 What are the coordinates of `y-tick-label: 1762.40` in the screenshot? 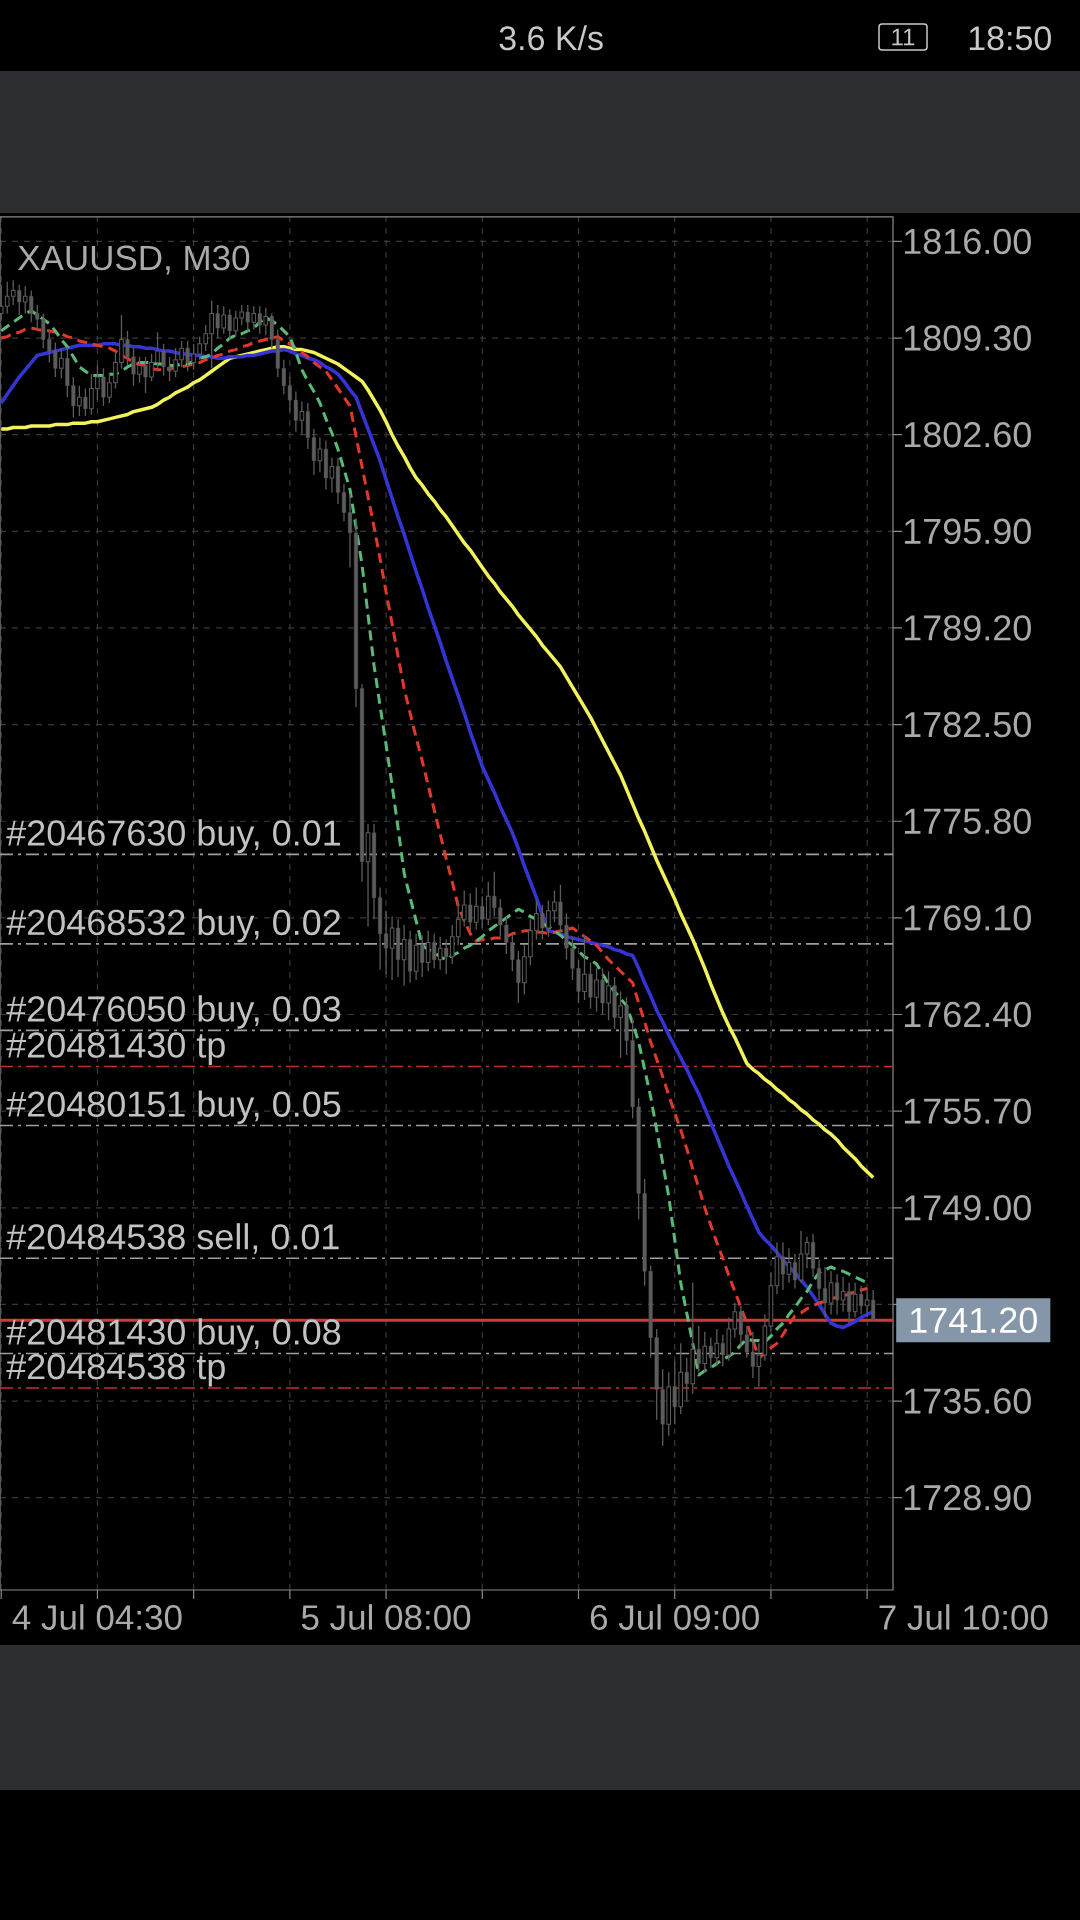 It's located at (967, 1014).